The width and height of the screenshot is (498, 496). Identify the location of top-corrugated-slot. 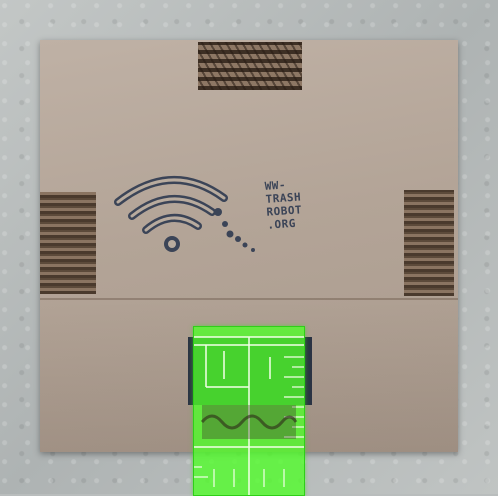
(250, 66).